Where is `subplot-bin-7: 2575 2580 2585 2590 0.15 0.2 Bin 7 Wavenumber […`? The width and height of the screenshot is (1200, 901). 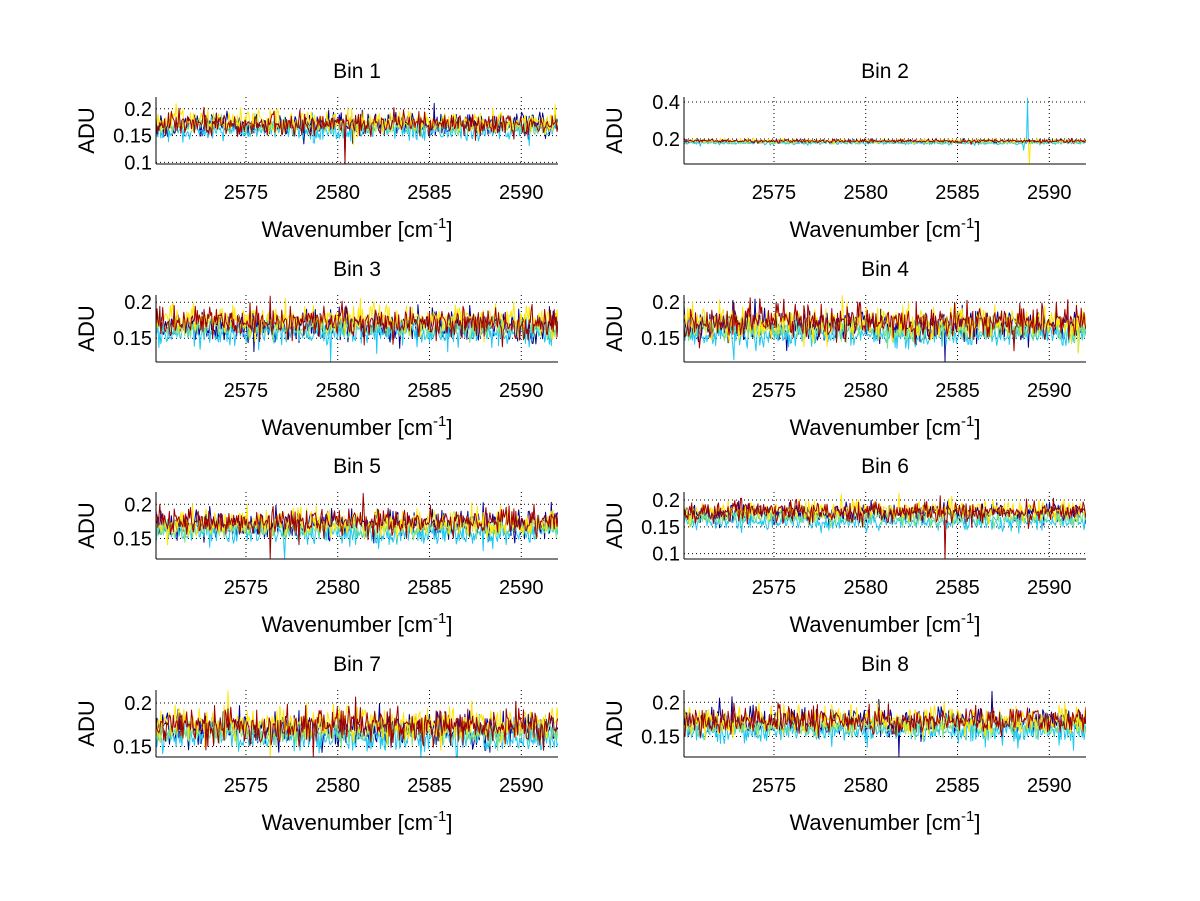
subplot-bin-7: 2575 2580 2585 2590 0.15 0.2 Bin 7 Wavenumber [… is located at coordinates (316, 744).